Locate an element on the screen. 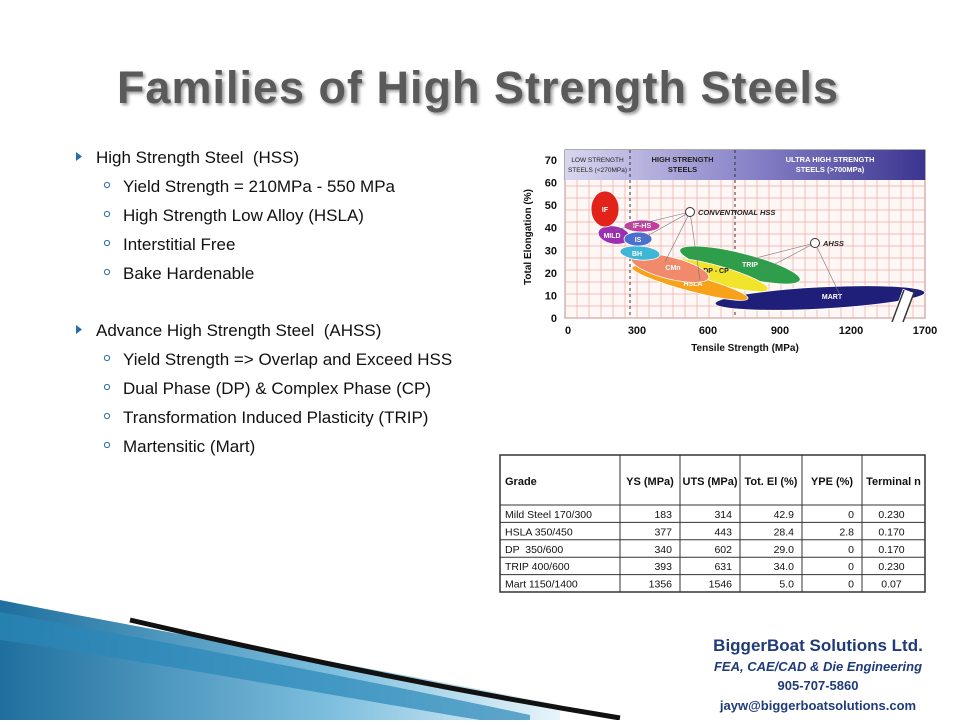  band-label: STEELS is located at coordinates (682, 169).